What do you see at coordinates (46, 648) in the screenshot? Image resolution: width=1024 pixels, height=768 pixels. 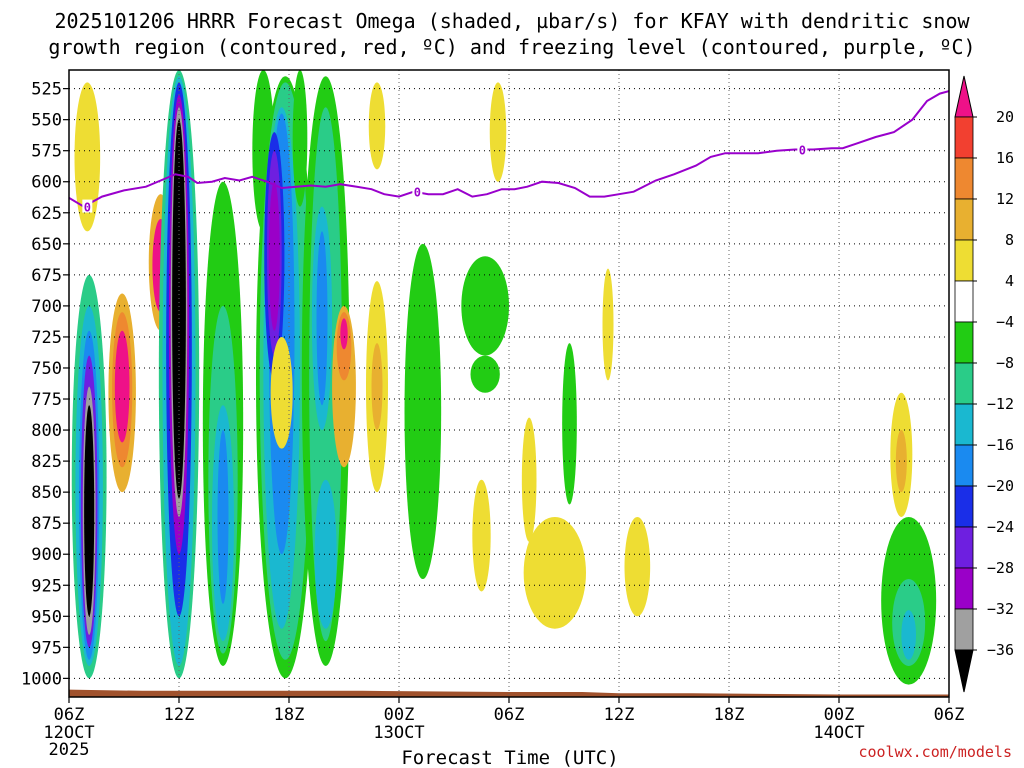 I see `y-tick-label: 975` at bounding box center [46, 648].